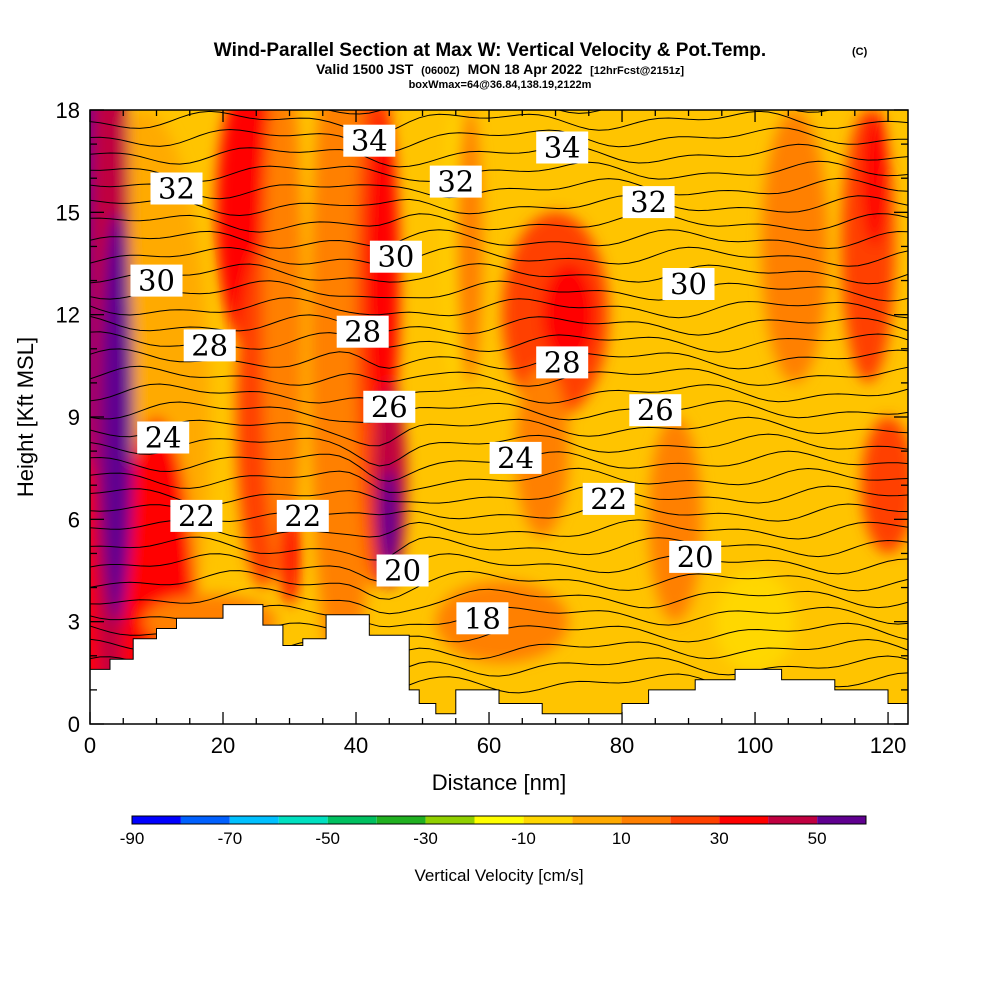 Image resolution: width=1000 pixels, height=1000 pixels. Describe the element at coordinates (493, 831) in the screenshot. I see `colorbar: -90 -70 -50 -30 -10 10 30 50` at that location.